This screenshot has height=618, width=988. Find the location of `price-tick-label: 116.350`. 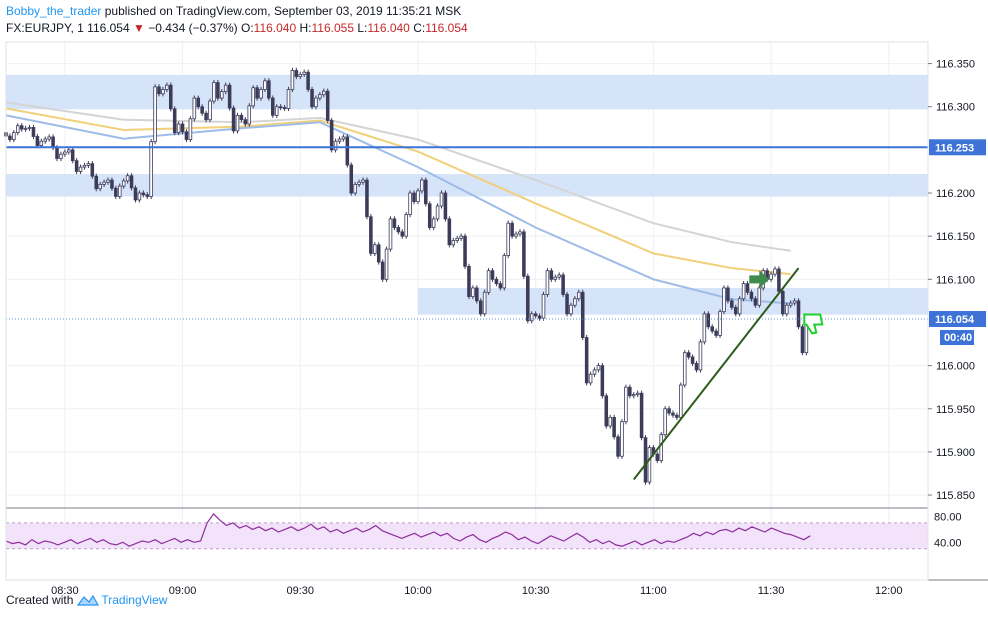

price-tick-label: 116.350 is located at coordinates (955, 65).